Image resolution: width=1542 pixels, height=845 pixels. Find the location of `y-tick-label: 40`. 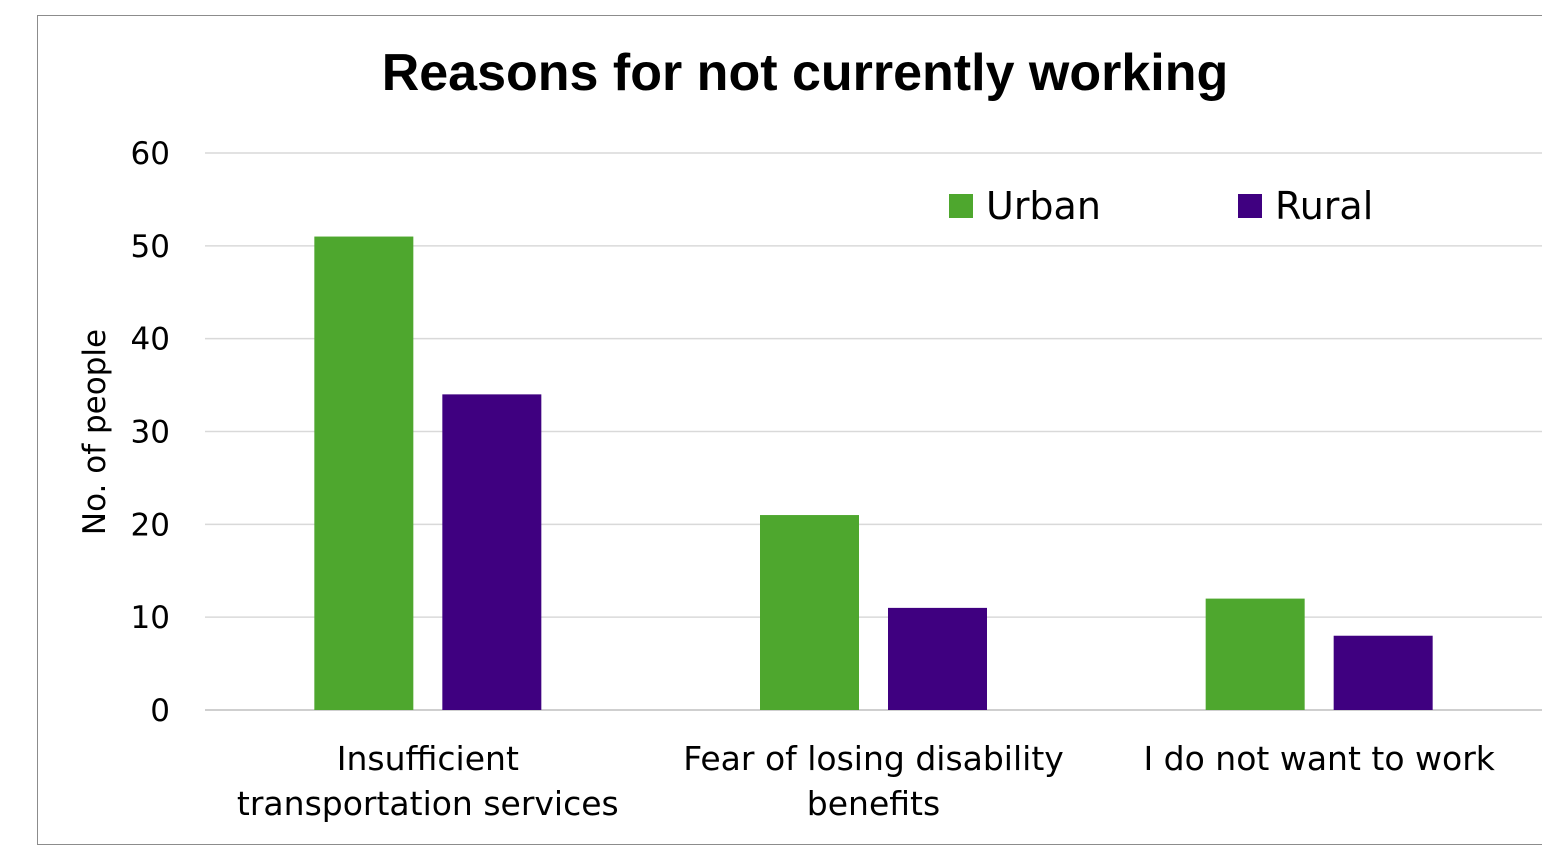

y-tick-label: 40 is located at coordinates (150, 340).